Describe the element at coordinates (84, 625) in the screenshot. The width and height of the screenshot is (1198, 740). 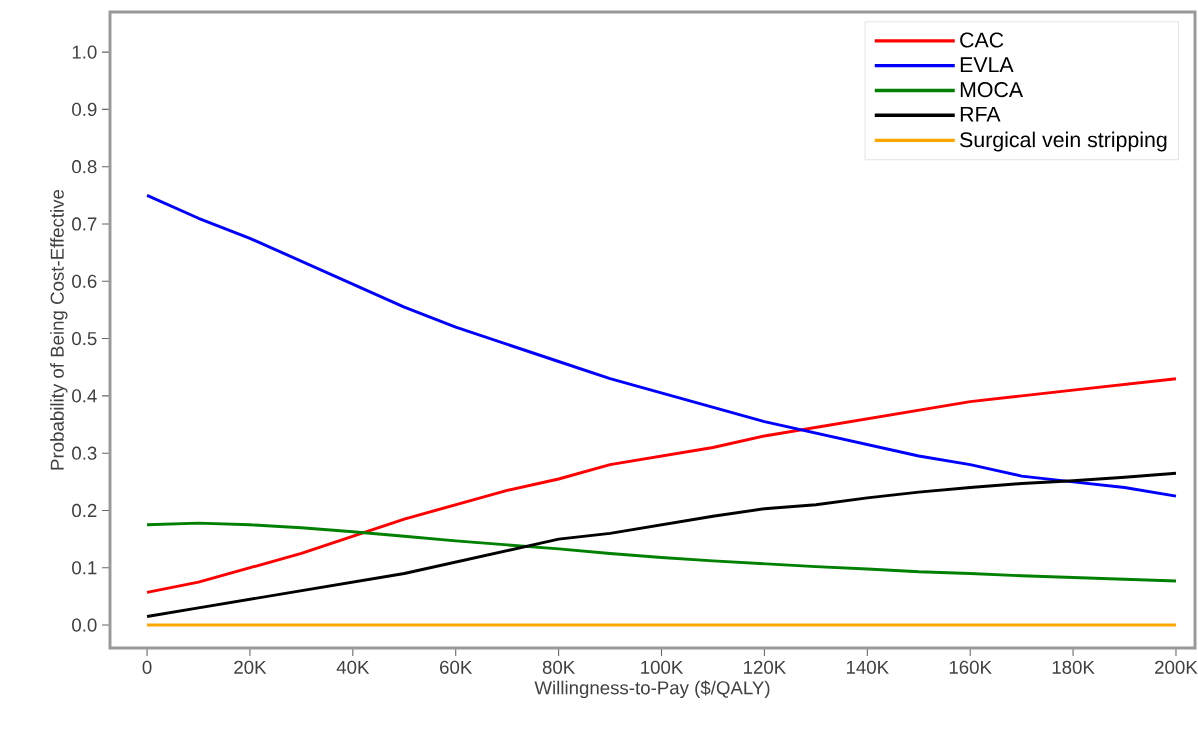
I see `y-tick-label: 0.0` at that location.